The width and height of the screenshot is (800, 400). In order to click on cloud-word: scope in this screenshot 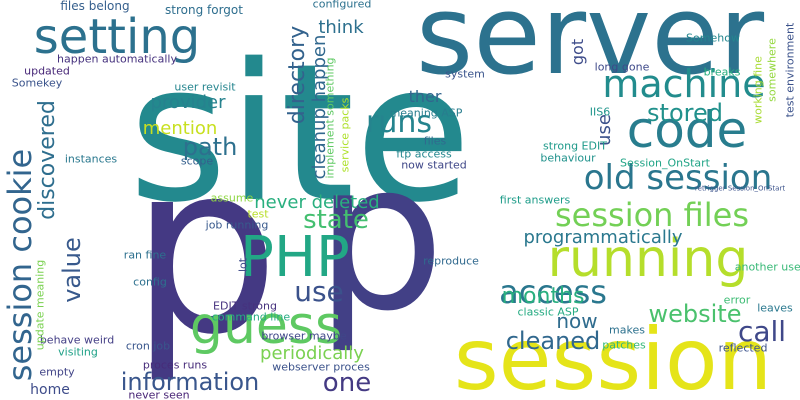, I will do `click(197, 161)`.